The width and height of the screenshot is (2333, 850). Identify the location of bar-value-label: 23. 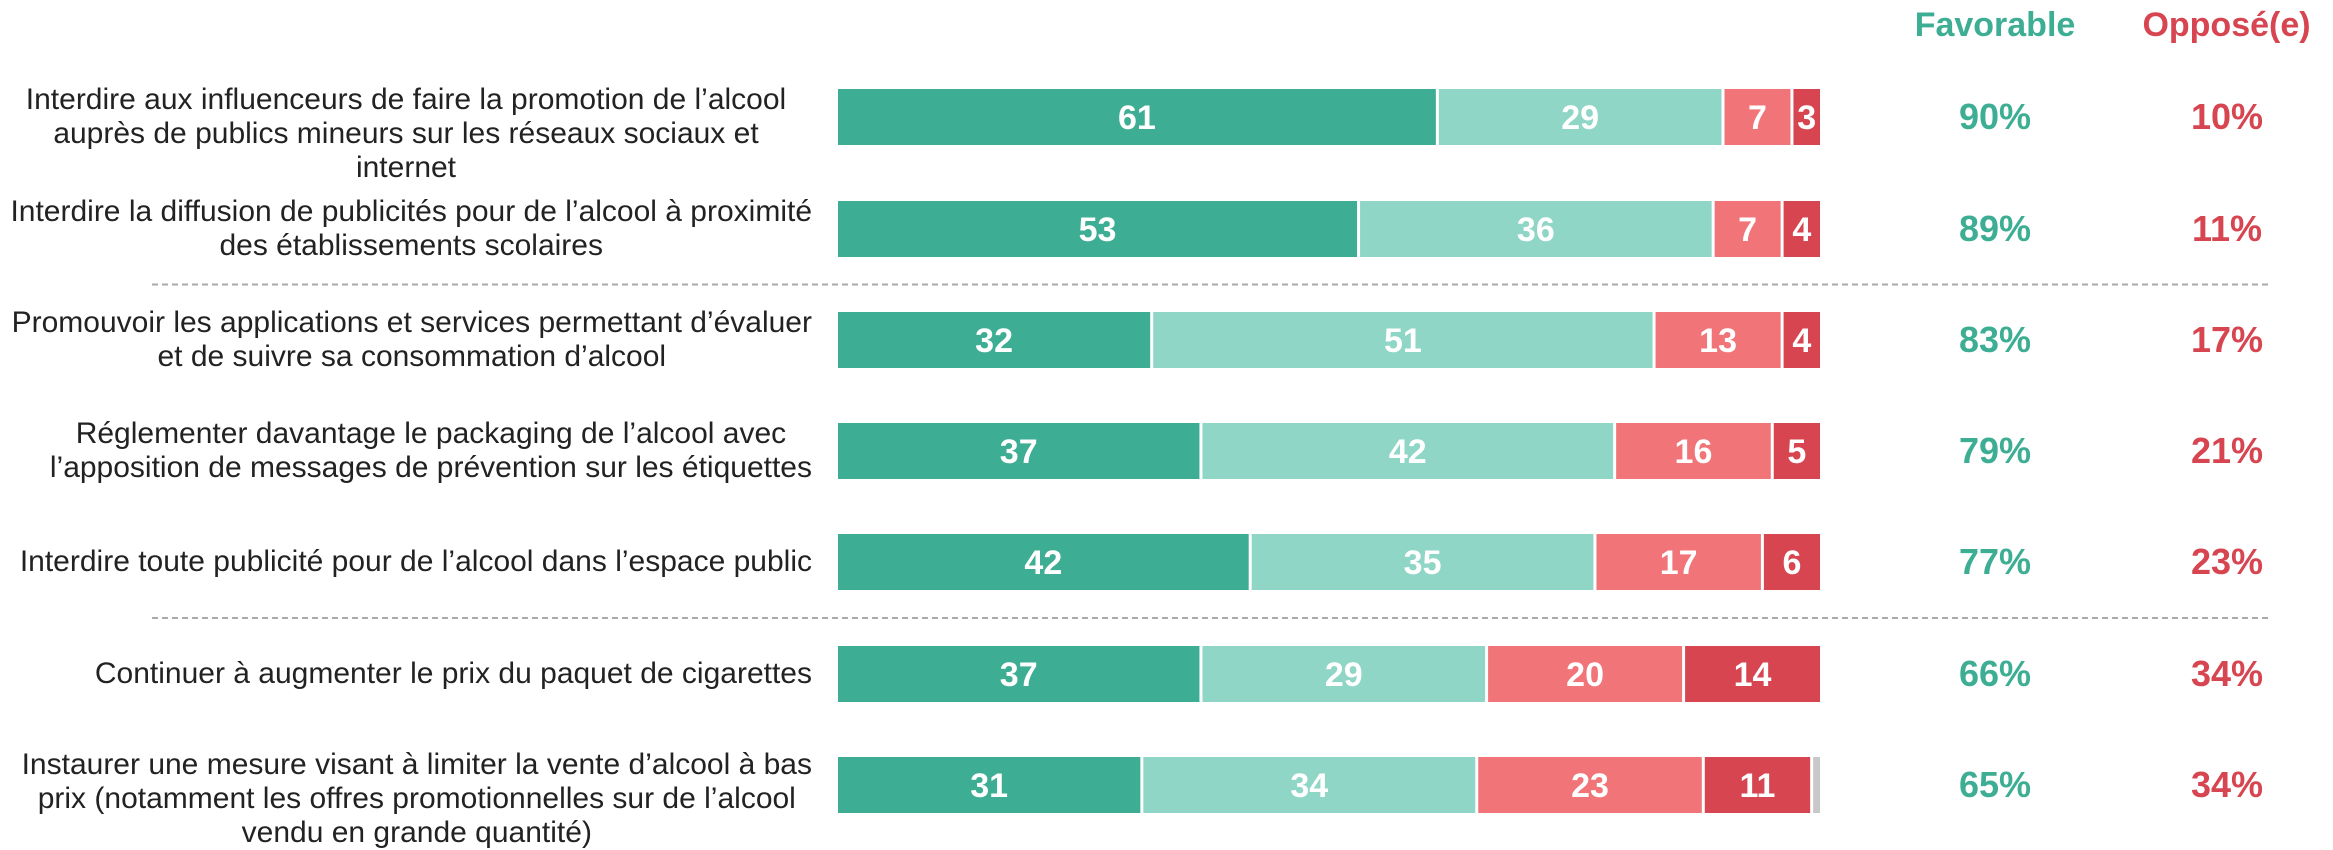
(1590, 786).